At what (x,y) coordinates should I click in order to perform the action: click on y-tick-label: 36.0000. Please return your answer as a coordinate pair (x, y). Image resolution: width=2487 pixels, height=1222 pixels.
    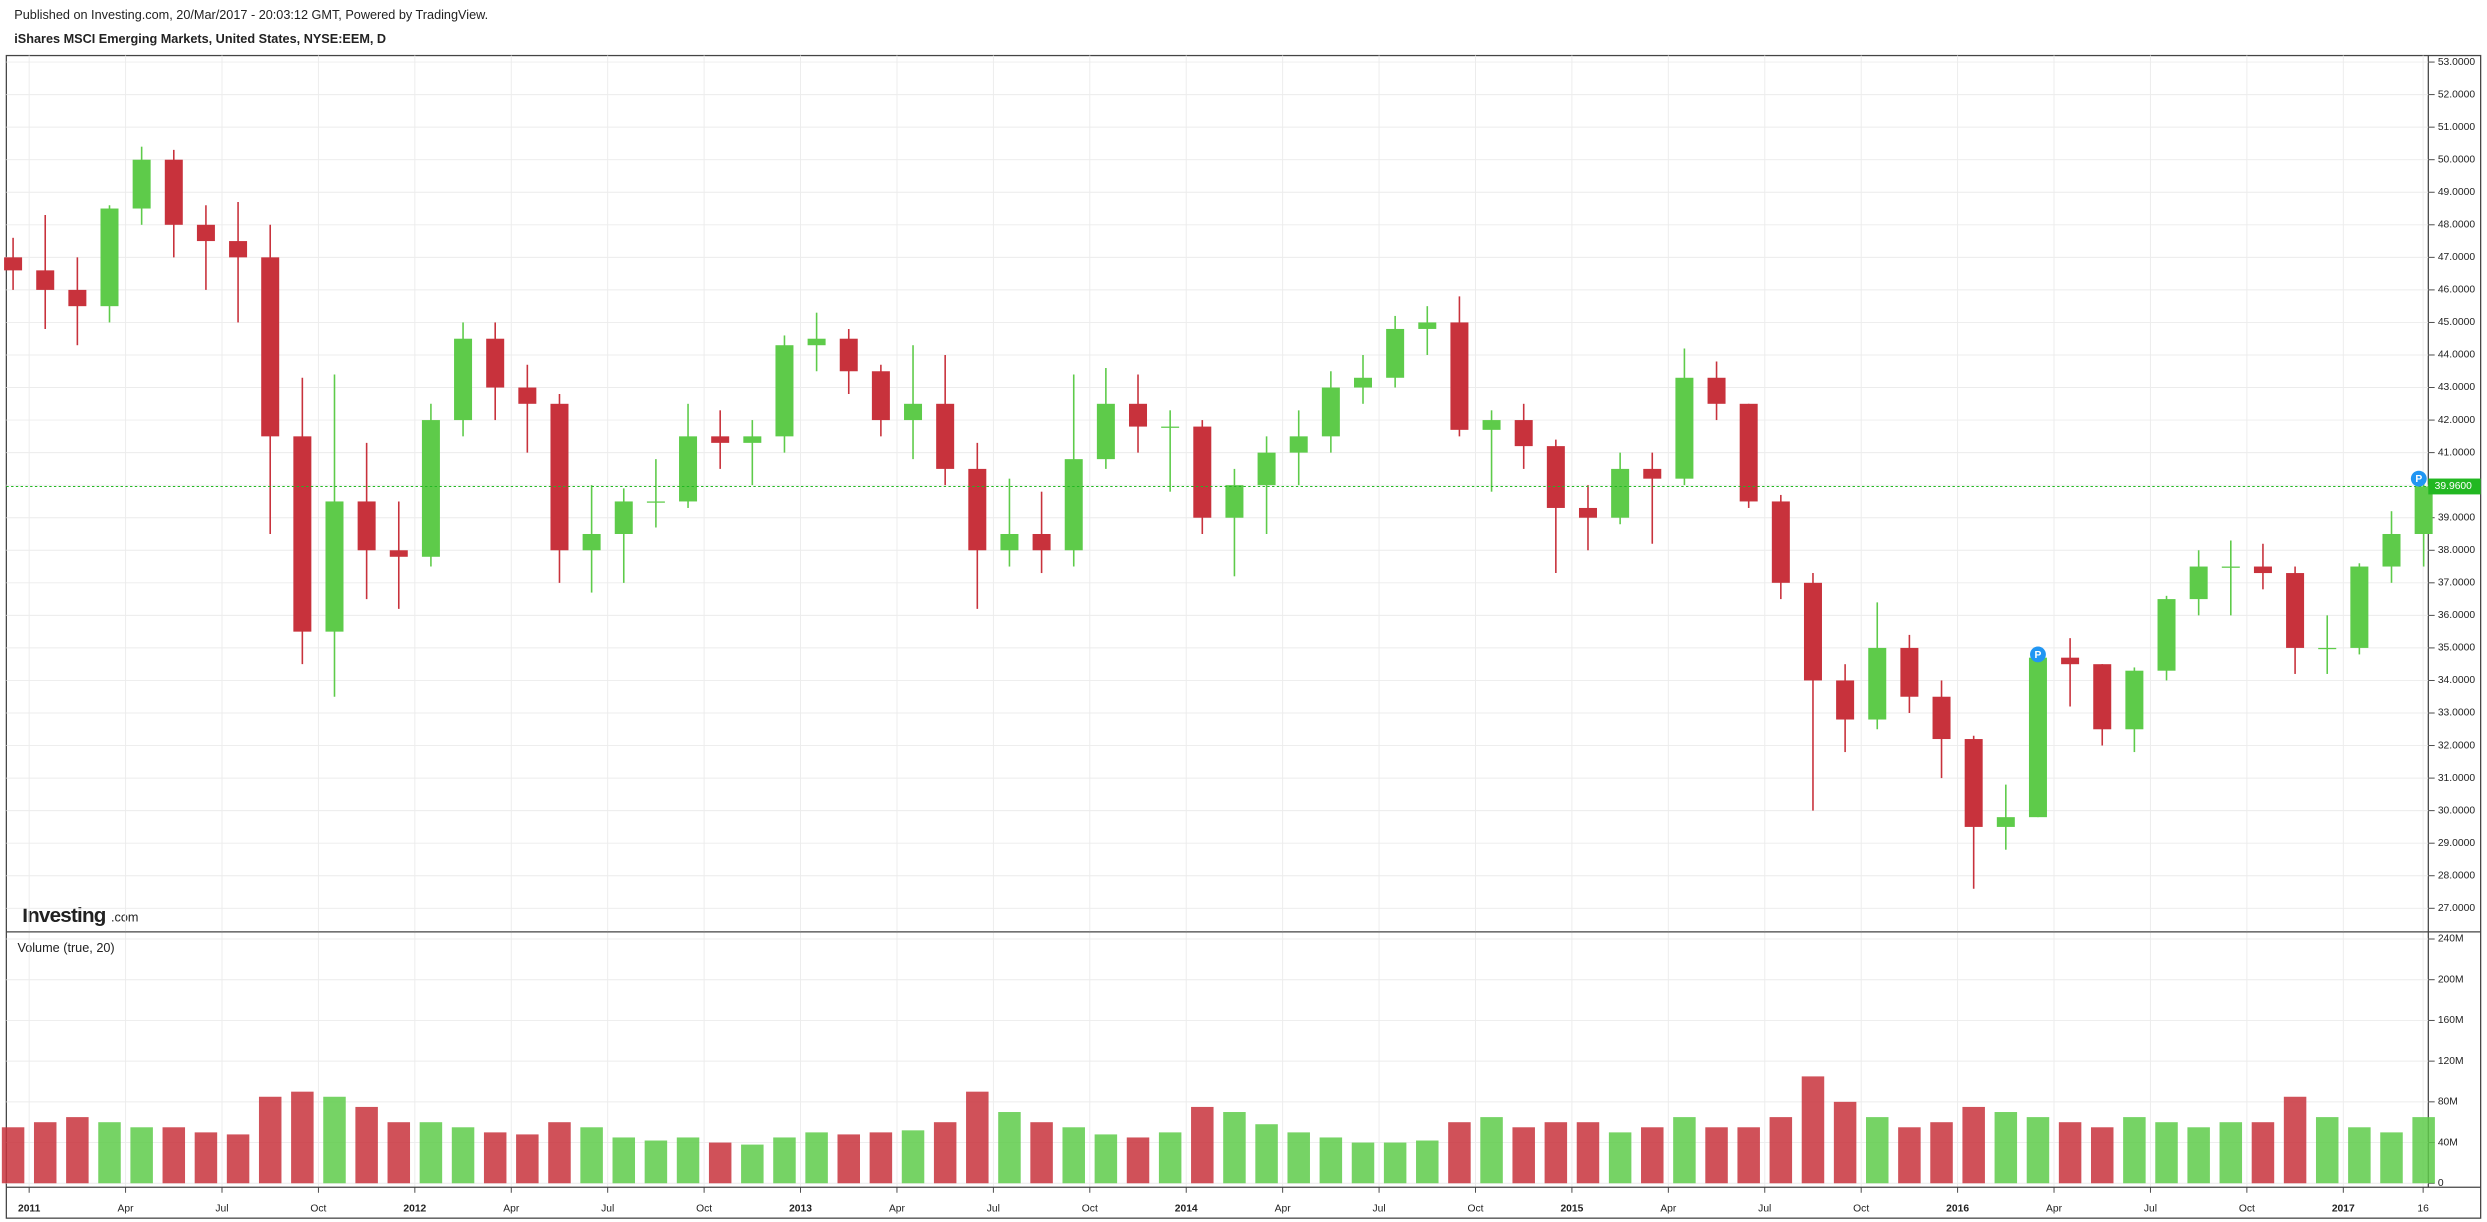
    Looking at the image, I should click on (2456, 615).